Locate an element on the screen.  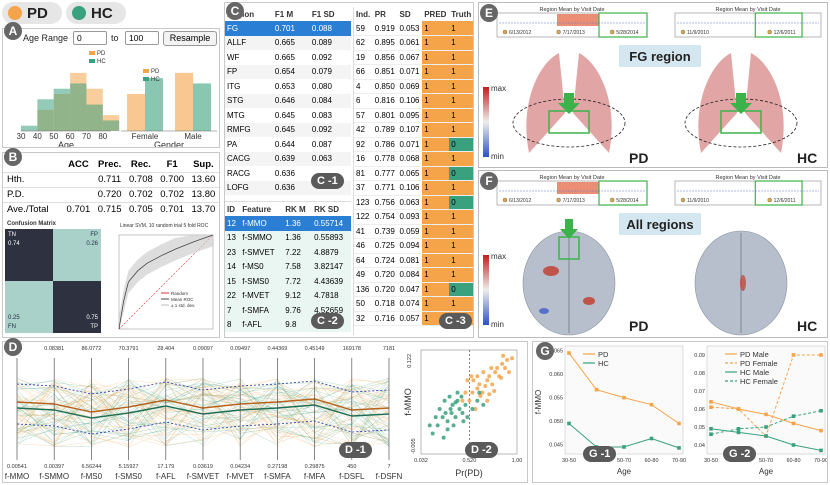
feature-row: 22 f-MVET 9.12 4.7818 is located at coordinates (288, 295).